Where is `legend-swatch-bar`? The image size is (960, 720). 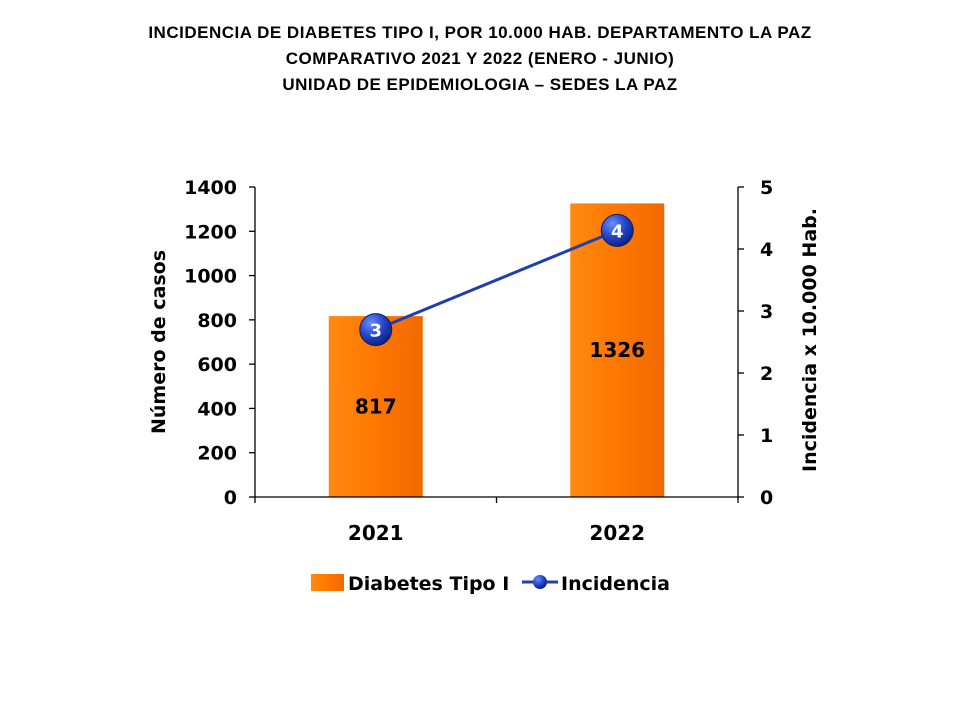
legend-swatch-bar is located at coordinates (327, 582).